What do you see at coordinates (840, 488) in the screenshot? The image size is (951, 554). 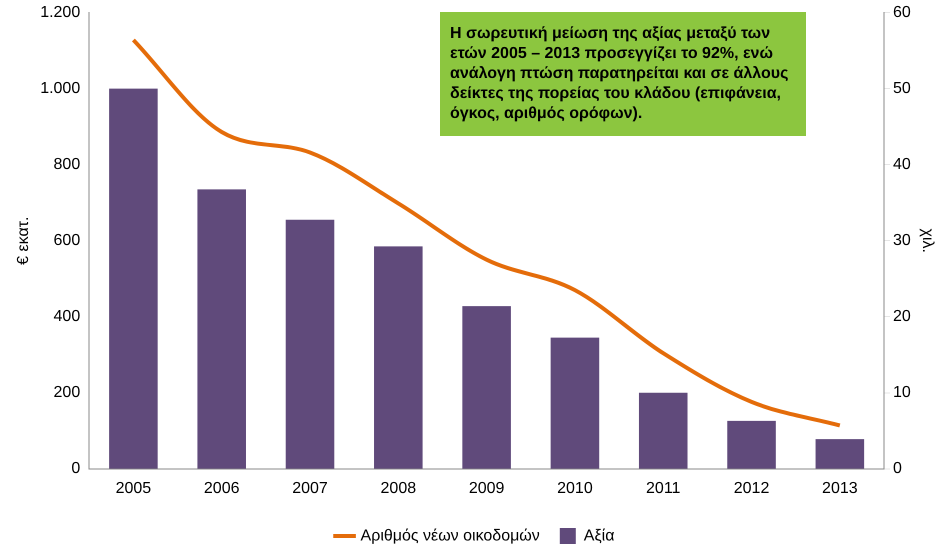 I see `x-tick-label: 2013` at bounding box center [840, 488].